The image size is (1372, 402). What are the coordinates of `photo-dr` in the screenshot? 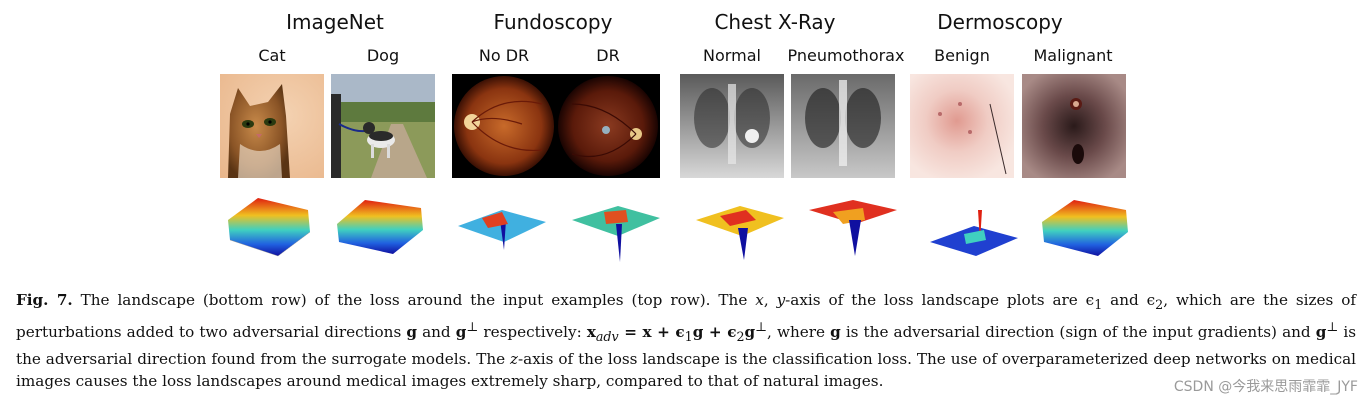 It's located at (608, 126).